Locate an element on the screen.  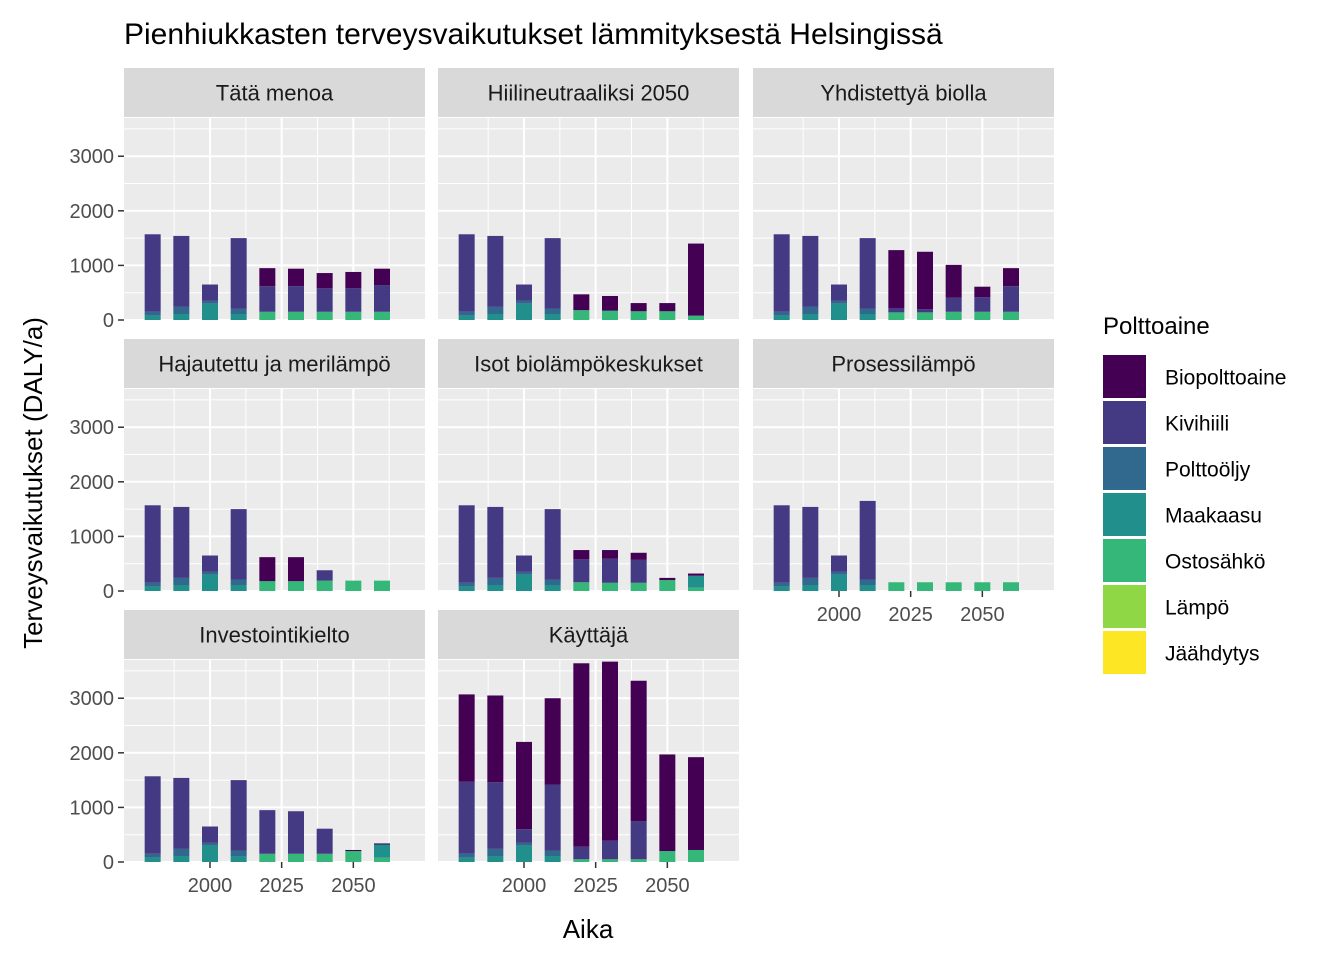
y-tick-label: 3000 is located at coordinates (92, 699).